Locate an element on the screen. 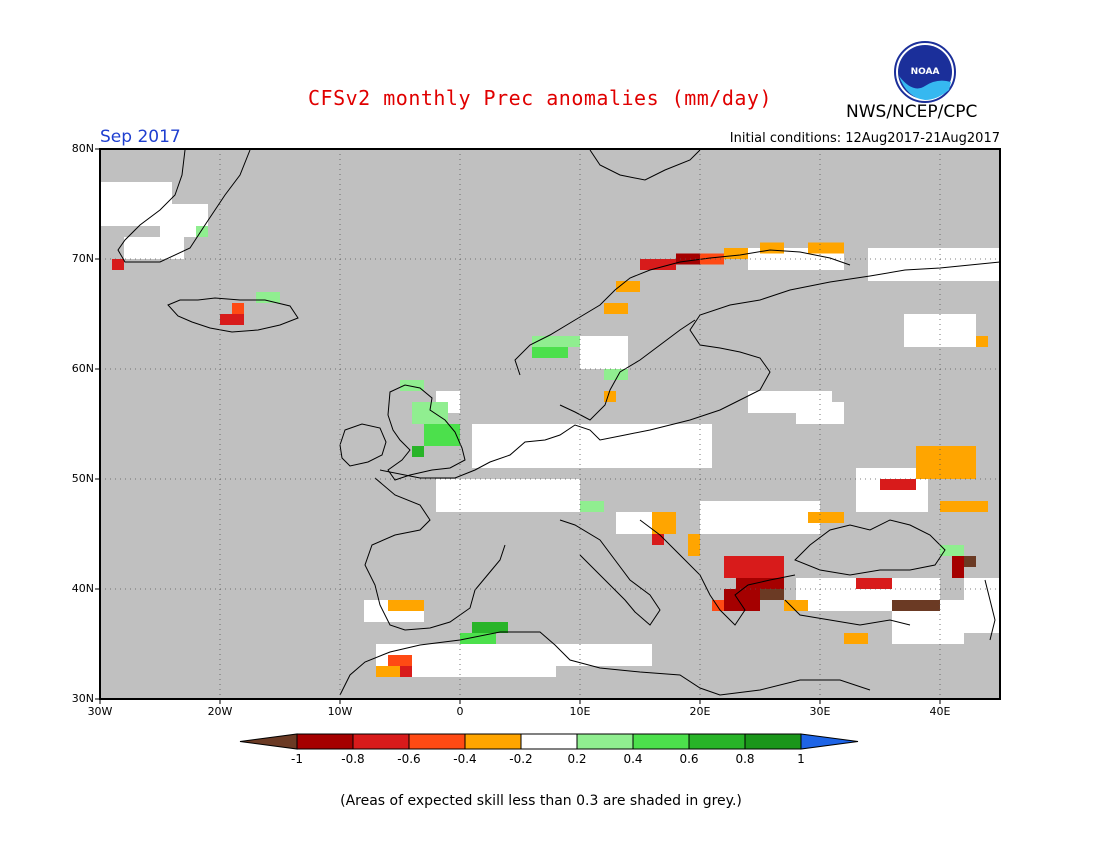  coastline-ireland is located at coordinates (363, 445).